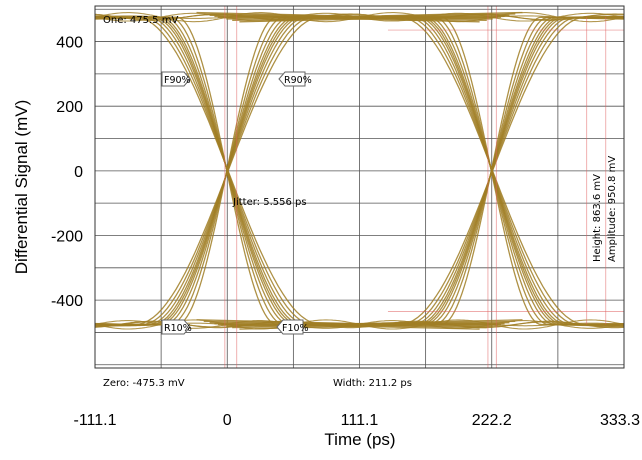 This screenshot has width=642, height=460. I want to click on x-tick-label: 111.1, so click(360, 420).